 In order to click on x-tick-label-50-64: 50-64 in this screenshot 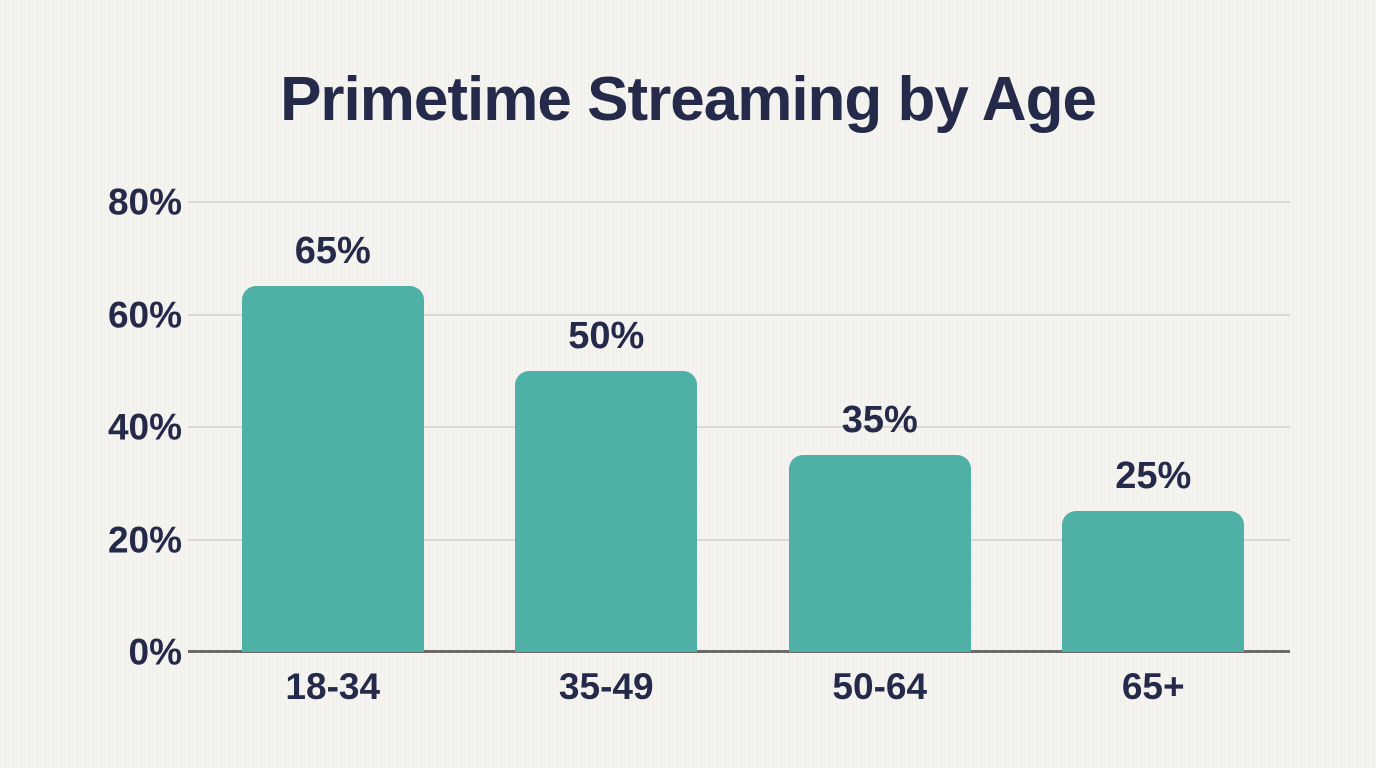, I will do `click(880, 686)`.